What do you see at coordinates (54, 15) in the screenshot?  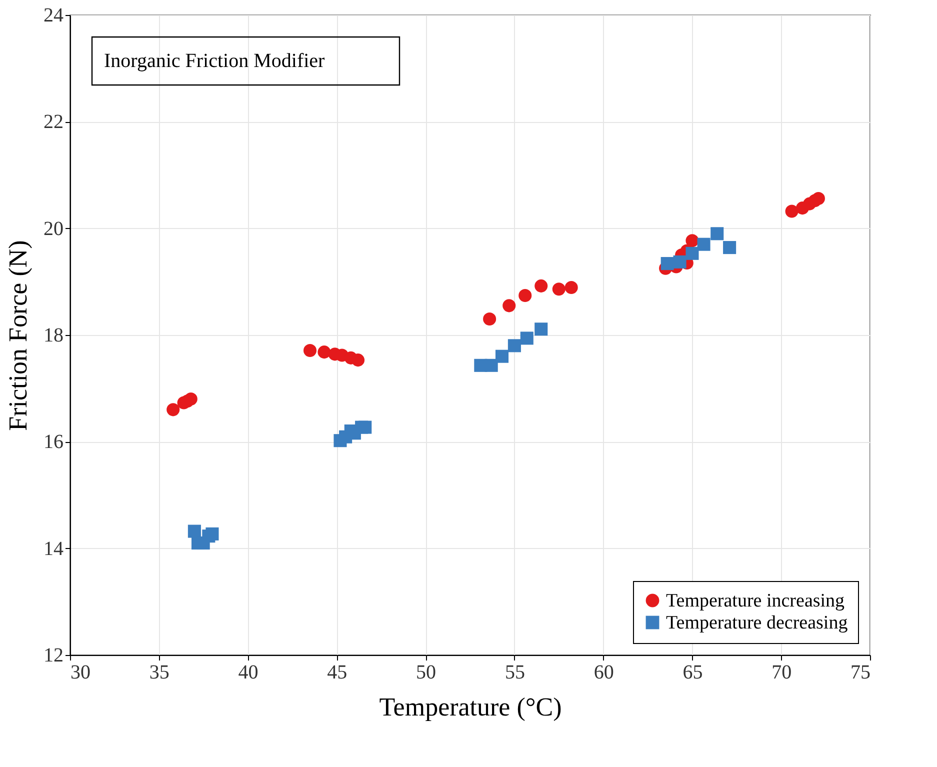 I see `y-tick-label: 24` at bounding box center [54, 15].